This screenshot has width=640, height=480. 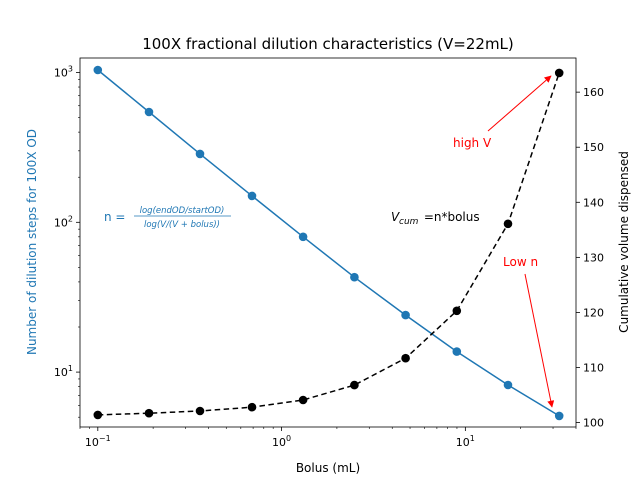 I want to click on x-tick-label: 10¹, so click(x=465, y=441).